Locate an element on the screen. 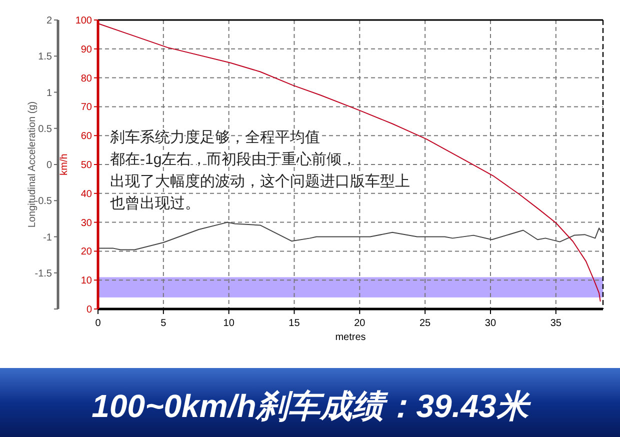 This screenshot has height=437, width=620. y-tick-label: 1.5 is located at coordinates (45, 57).